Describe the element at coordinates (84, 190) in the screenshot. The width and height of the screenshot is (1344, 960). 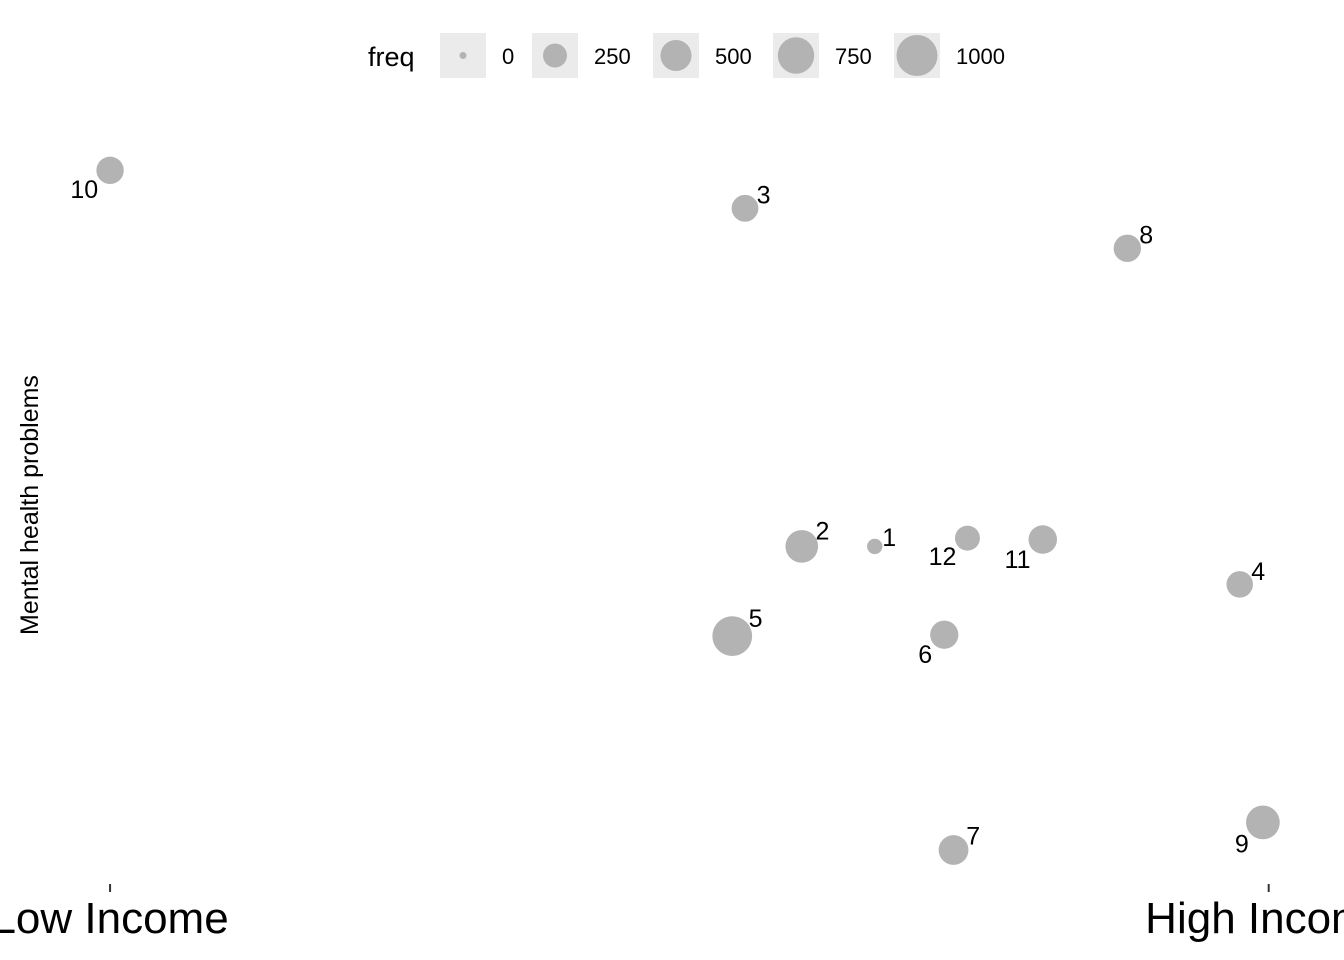
I see `point-label: 10` at that location.